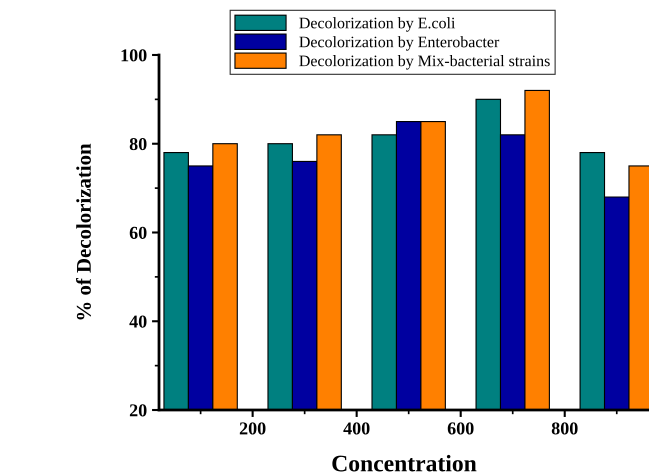  Describe the element at coordinates (138, 322) in the screenshot. I see `y-tick-label: 40` at that location.